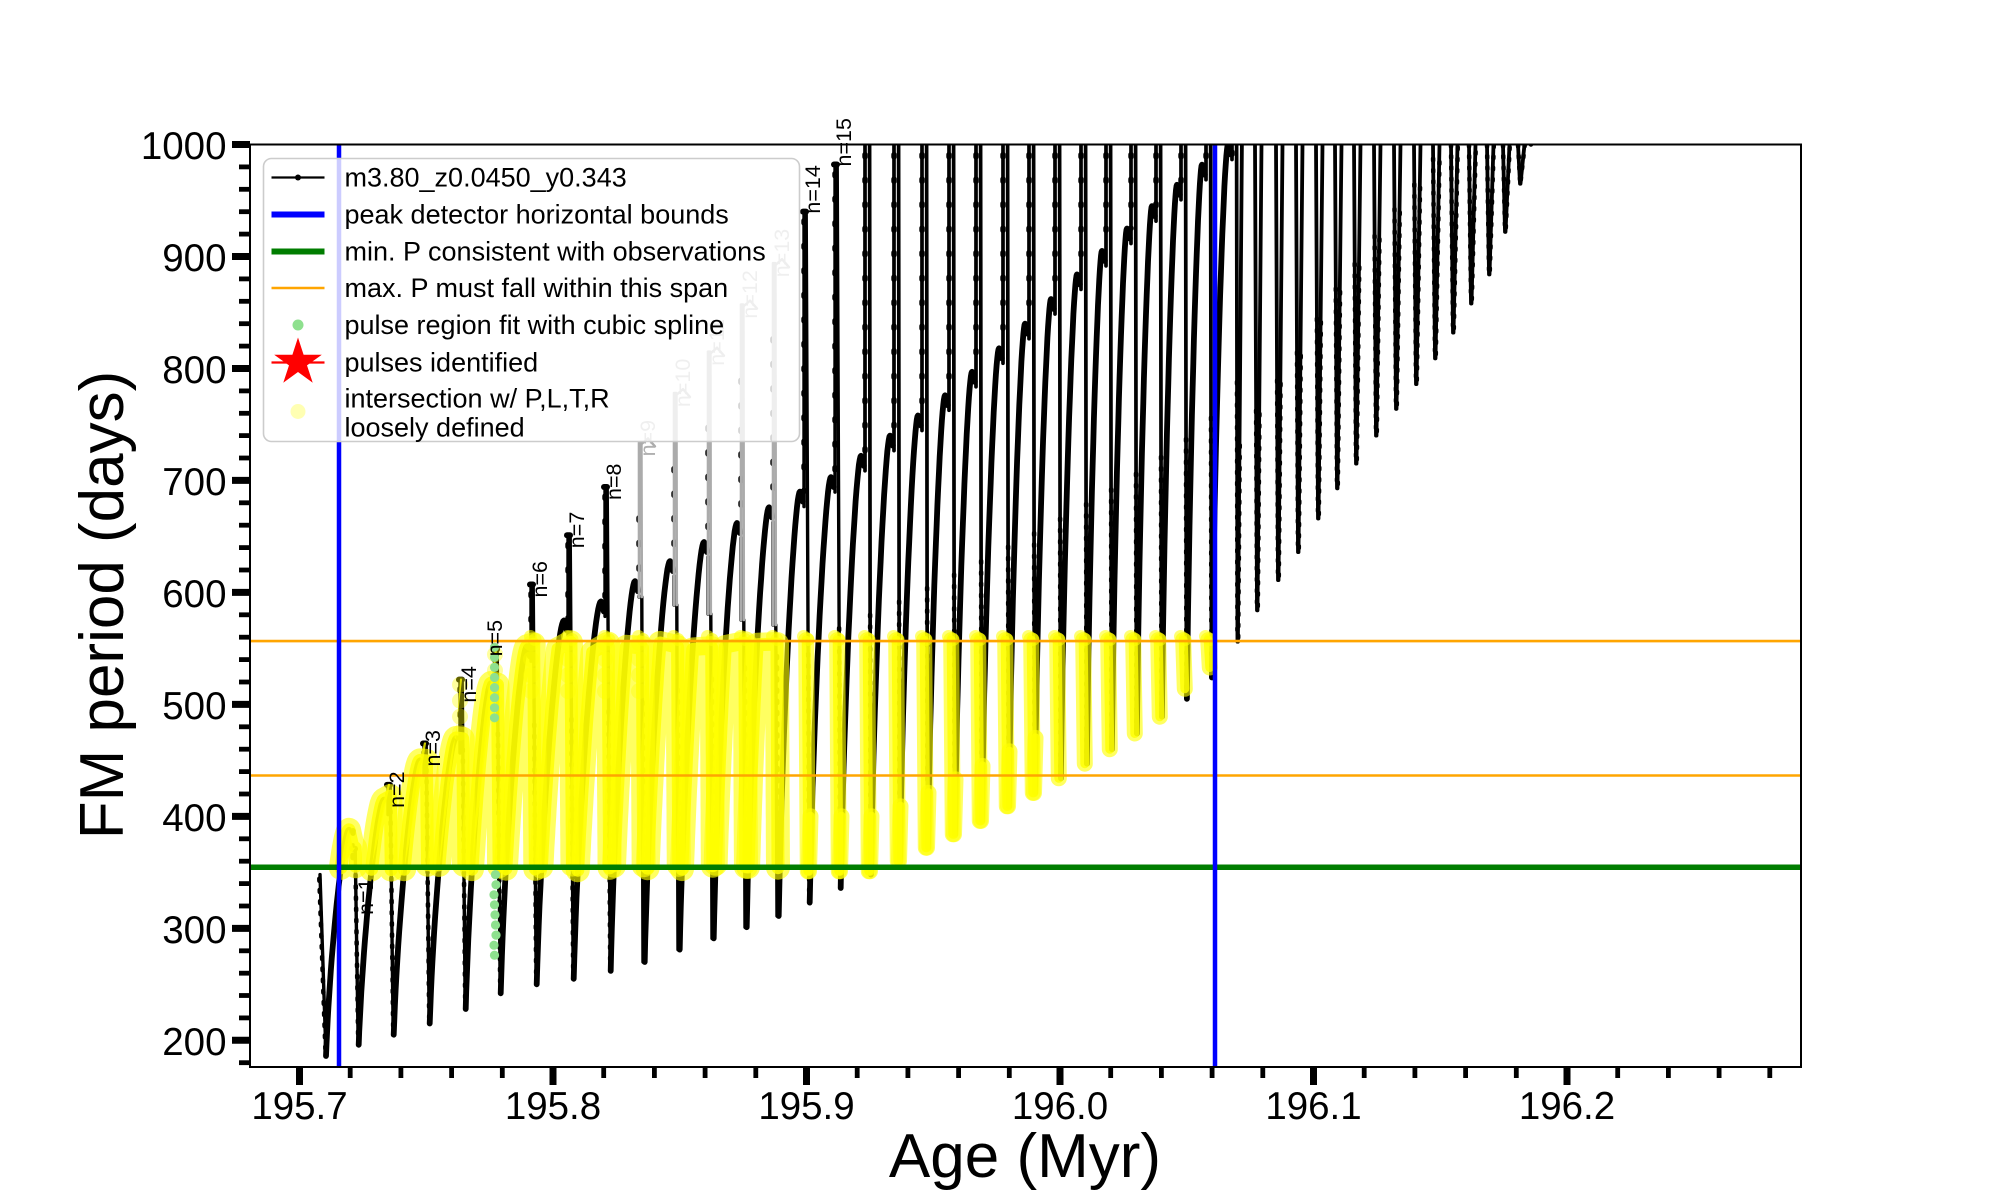 This screenshot has width=2000, height=1200. Describe the element at coordinates (442, 363) in the screenshot. I see `svg-text: pulses identified` at that location.